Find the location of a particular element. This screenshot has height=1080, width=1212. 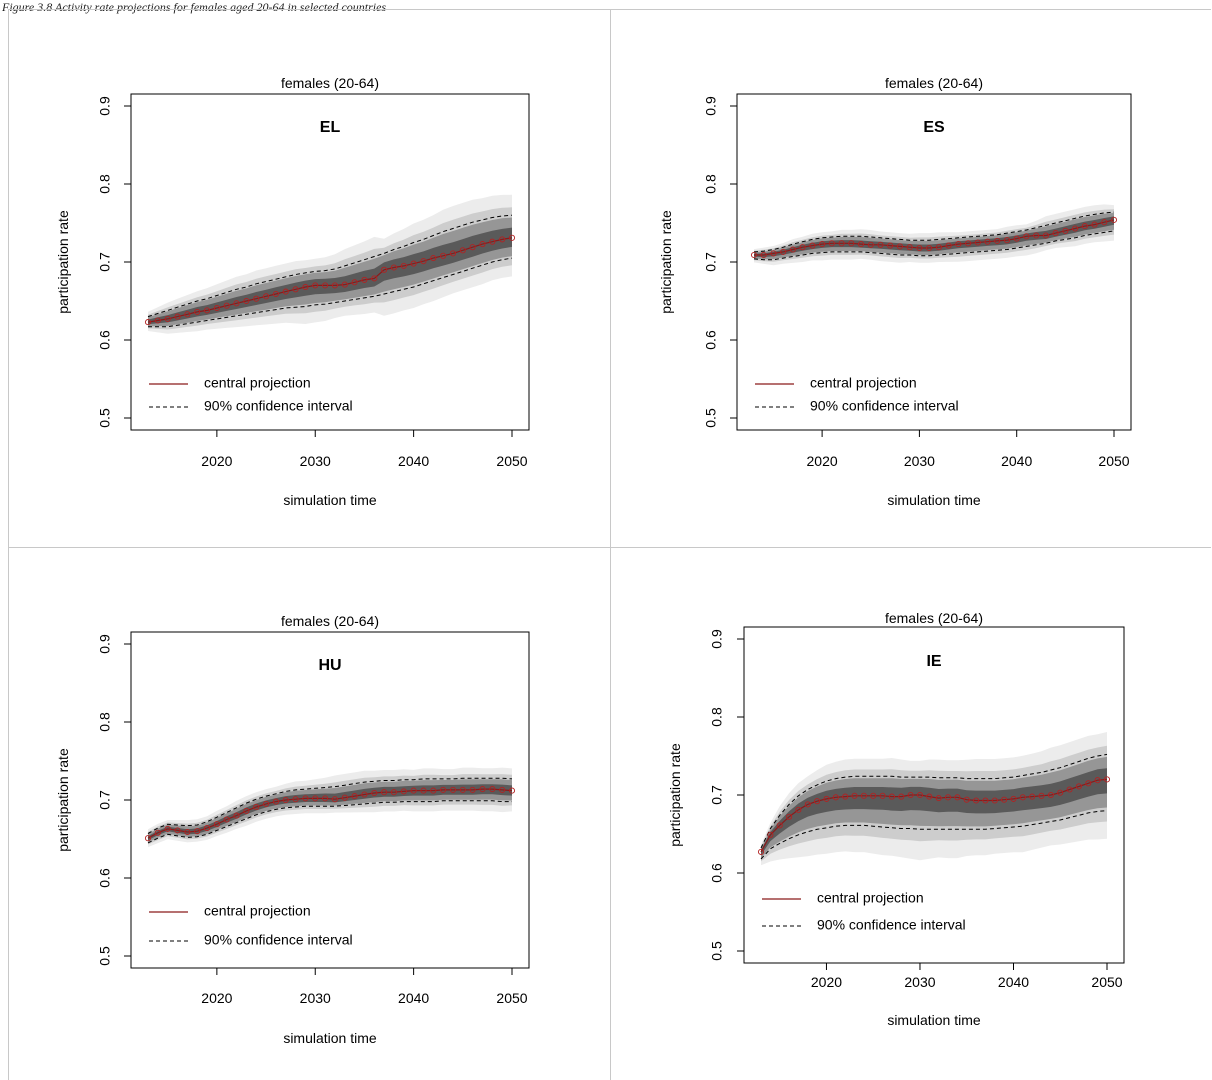

y-tick-label: 0.7 is located at coordinates (717, 795).